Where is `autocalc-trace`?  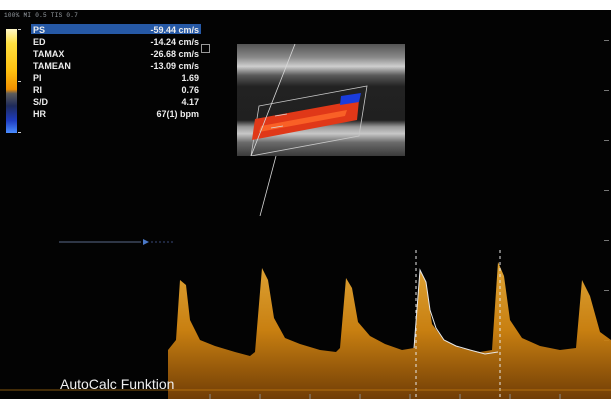
autocalc-trace is located at coordinates (456, 311).